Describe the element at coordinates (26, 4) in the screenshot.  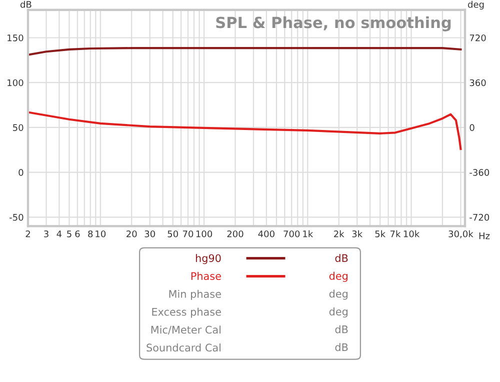
I see `y-axis-title: dB` at that location.